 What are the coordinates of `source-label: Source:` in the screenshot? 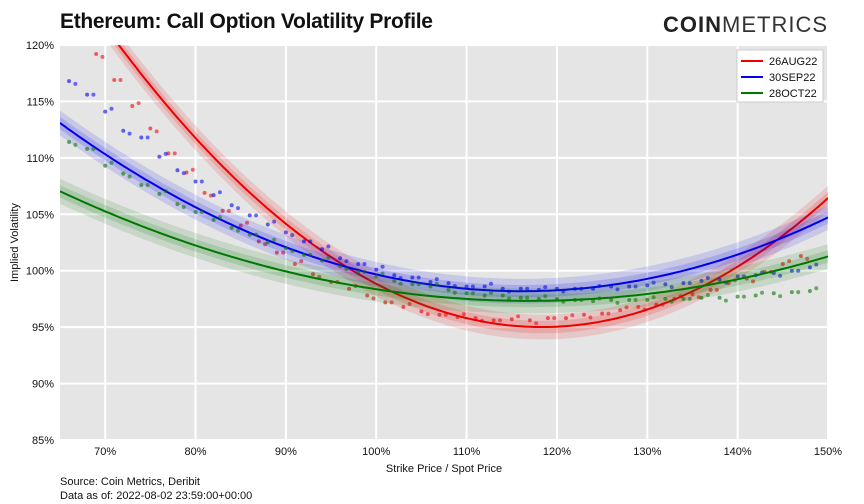 It's located at (79, 482).